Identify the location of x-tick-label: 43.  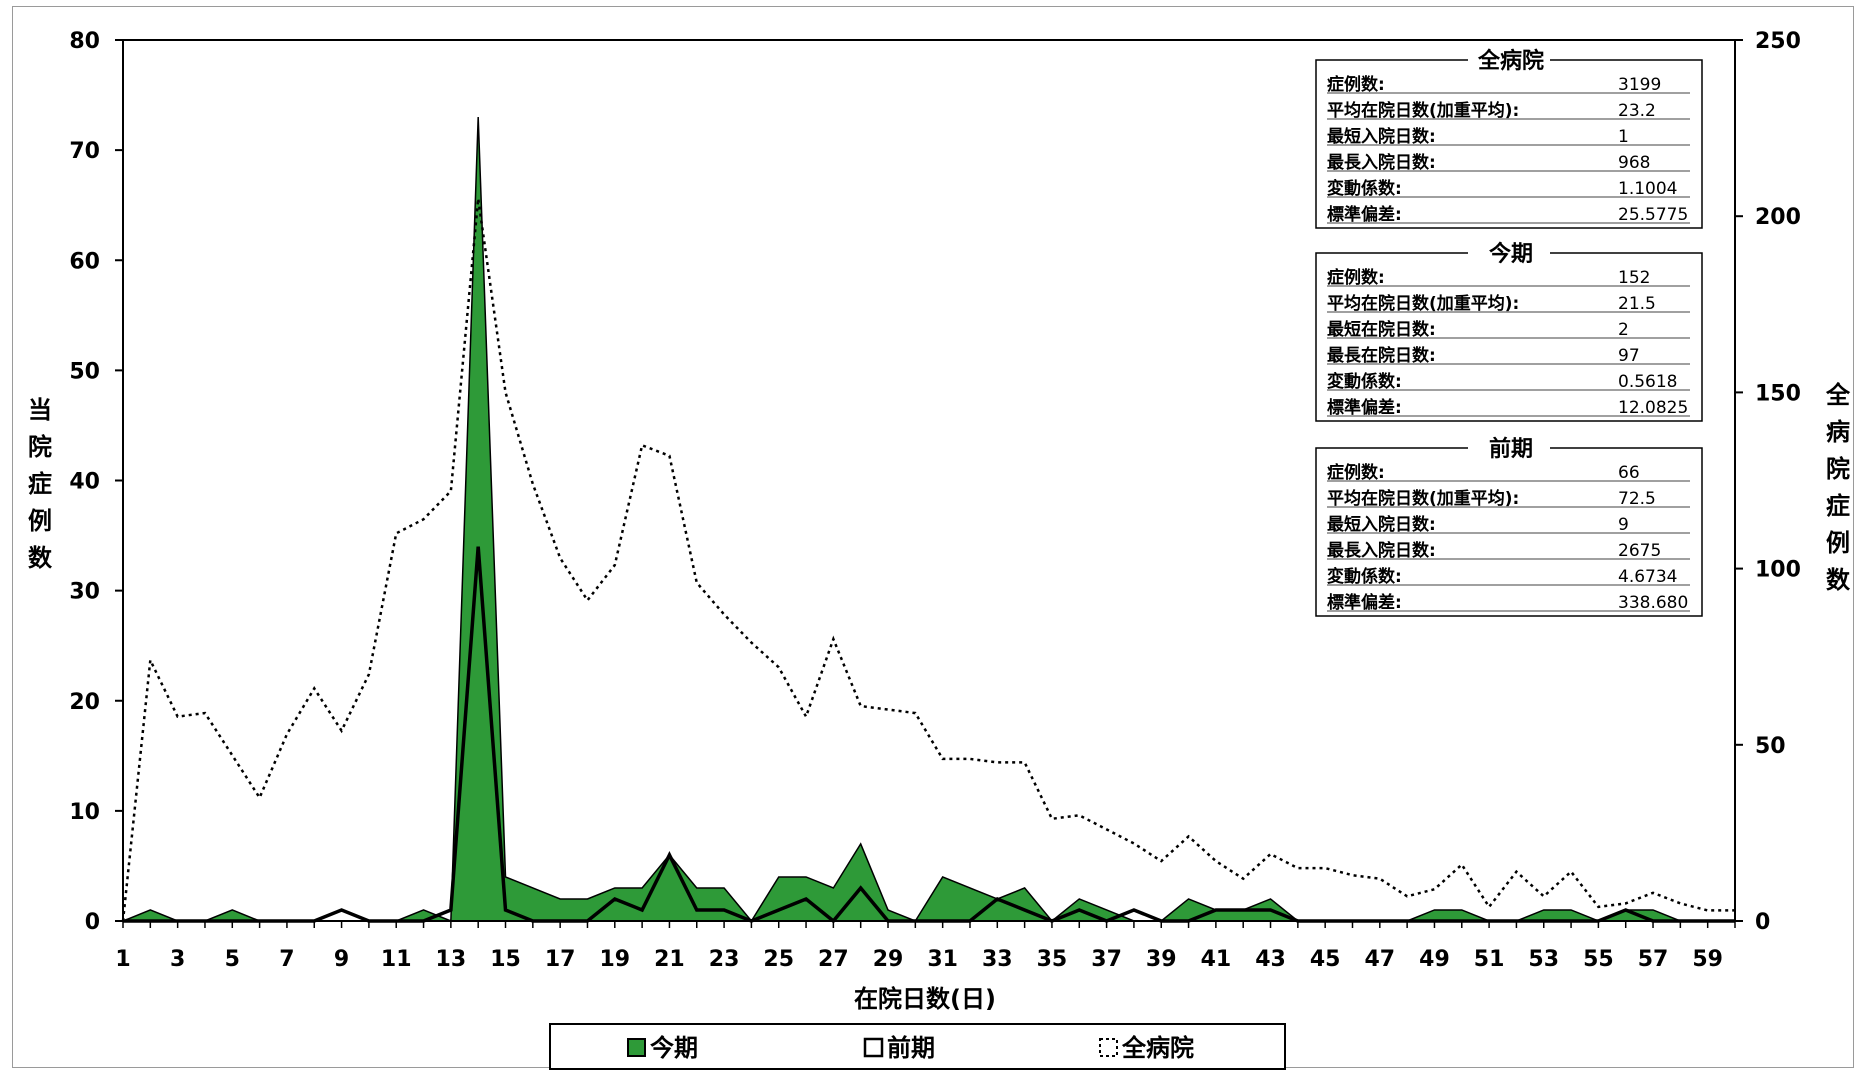
(1270, 959).